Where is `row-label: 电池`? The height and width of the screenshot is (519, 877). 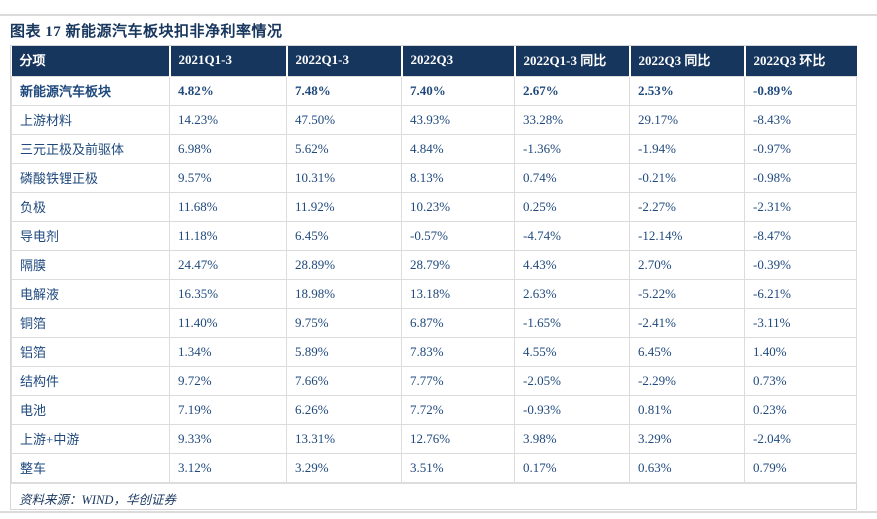
row-label: 电池 is located at coordinates (90, 409).